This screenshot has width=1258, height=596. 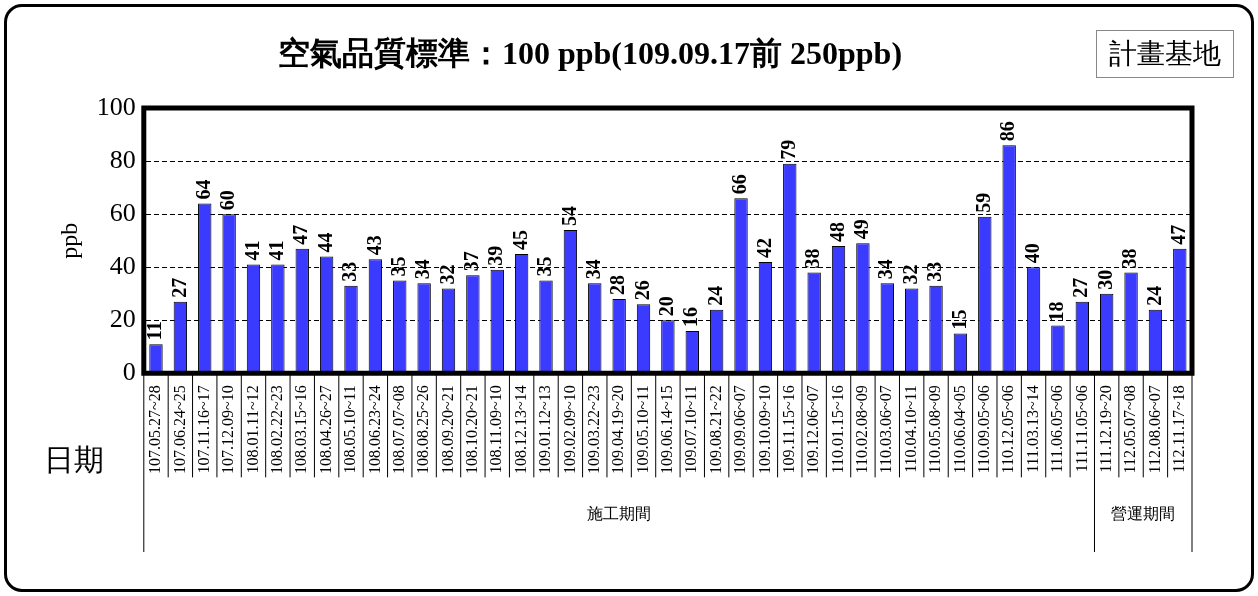 I want to click on text: 計畫基地, so click(x=1165, y=54).